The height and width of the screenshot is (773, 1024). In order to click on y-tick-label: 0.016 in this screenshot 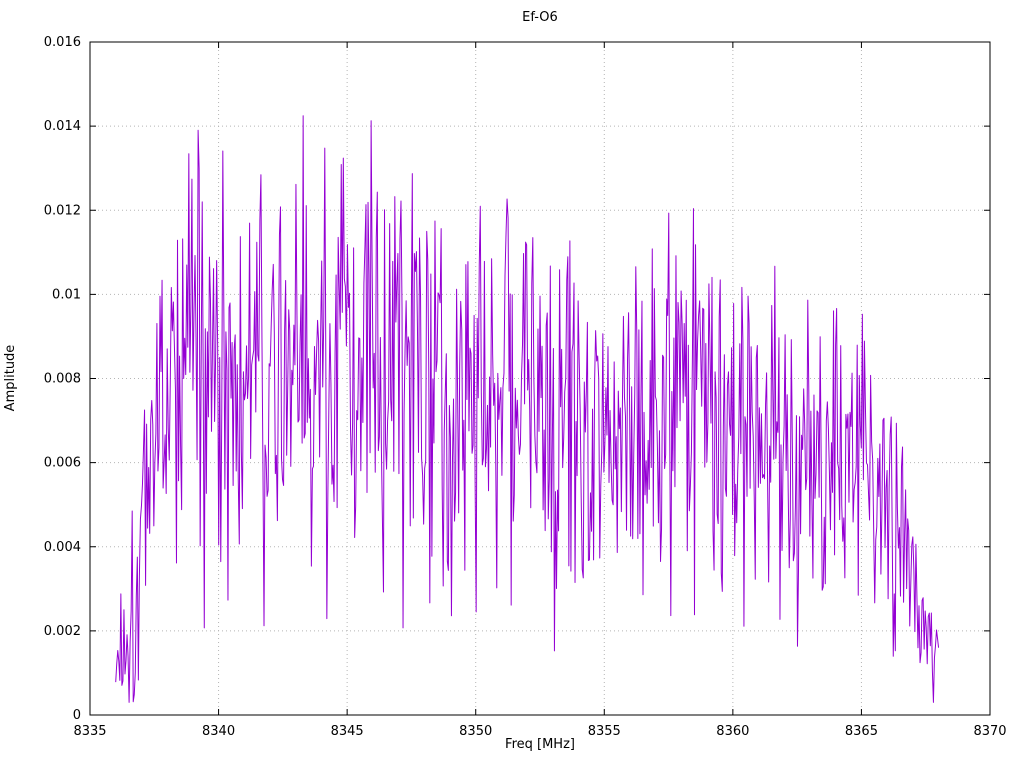, I will do `click(62, 42)`.